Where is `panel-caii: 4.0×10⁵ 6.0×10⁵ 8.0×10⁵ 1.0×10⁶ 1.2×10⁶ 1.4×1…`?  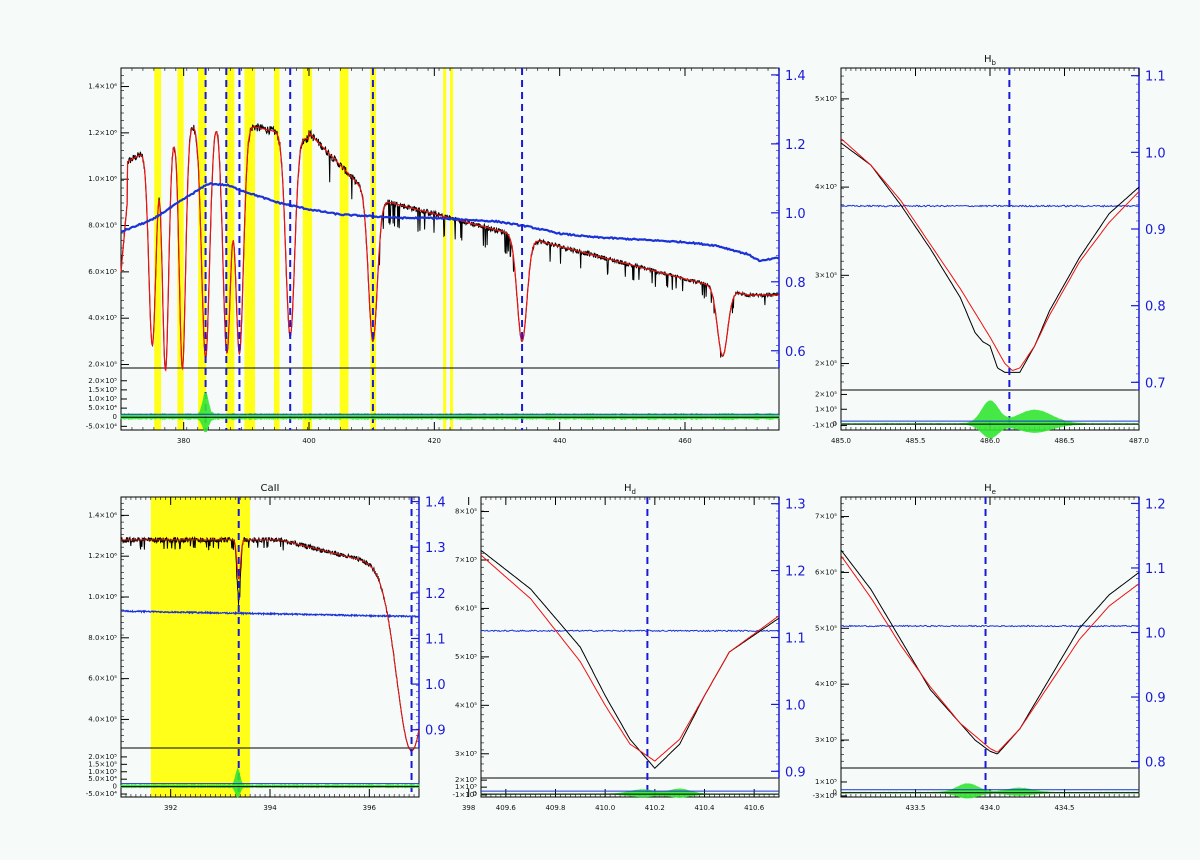
panel-caii: 4.0×10⁵ 6.0×10⁵ 8.0×10⁵ 1.0×10⁶ 1.2×10⁶ 1.4×1… is located at coordinates (281, 647).